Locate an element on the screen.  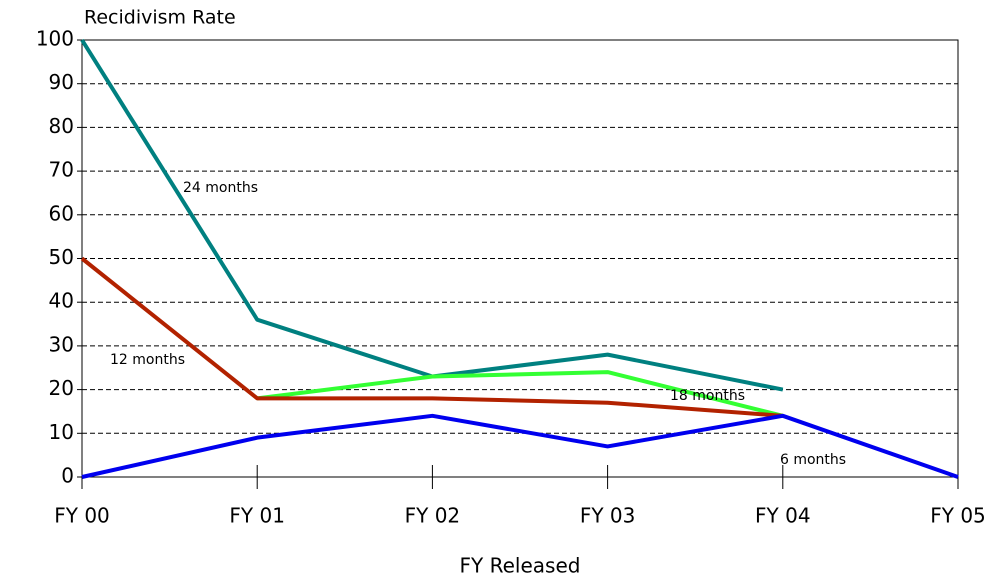
x-tick-label: FY 03 is located at coordinates (608, 516).